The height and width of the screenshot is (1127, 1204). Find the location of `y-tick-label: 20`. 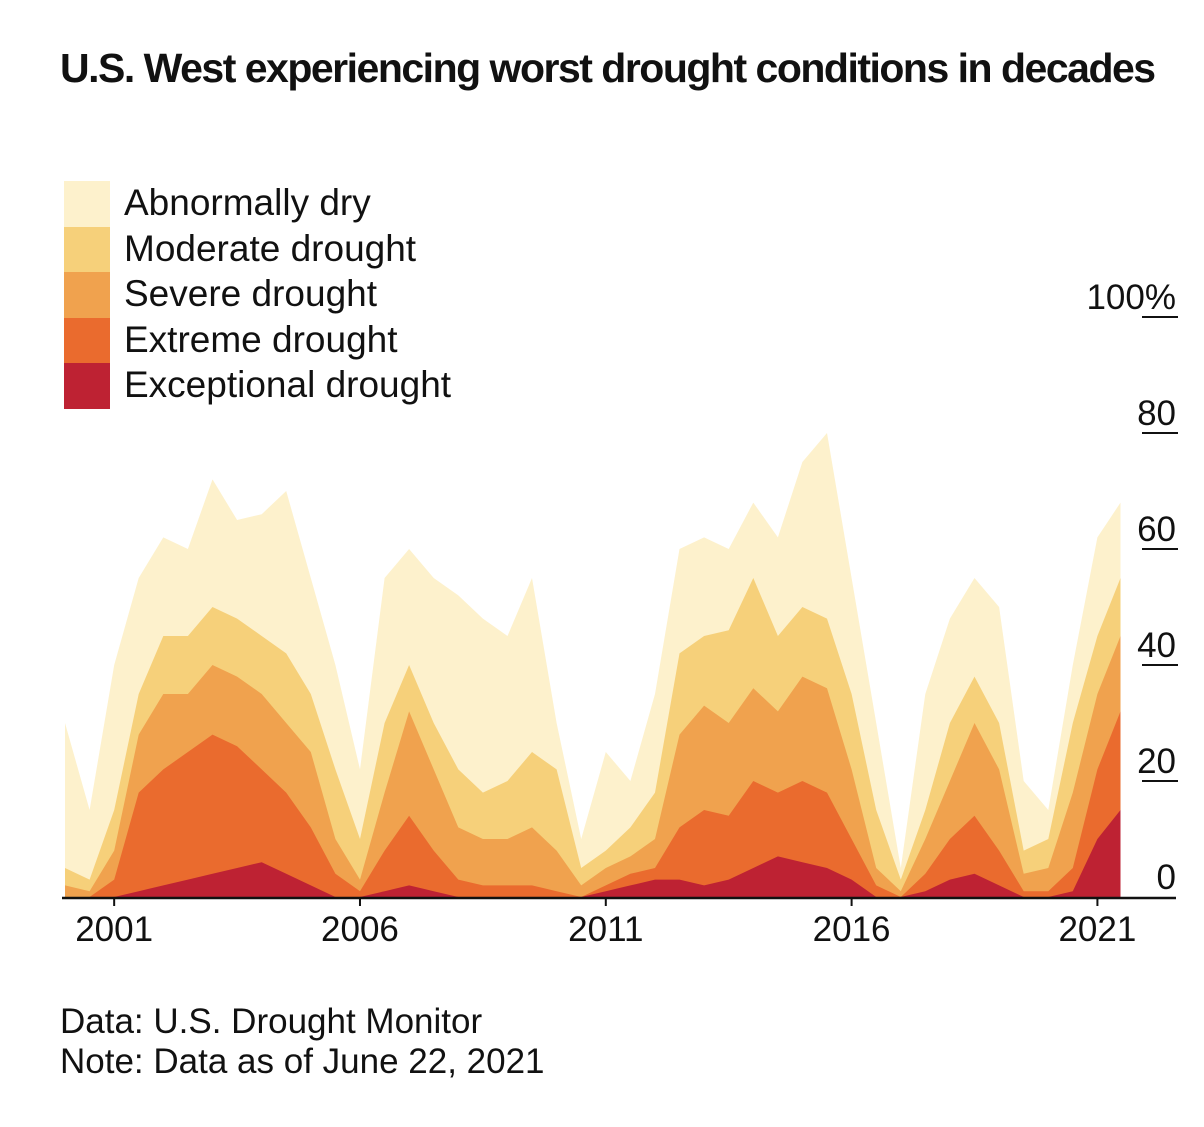

y-tick-label: 20 is located at coordinates (1156, 761).